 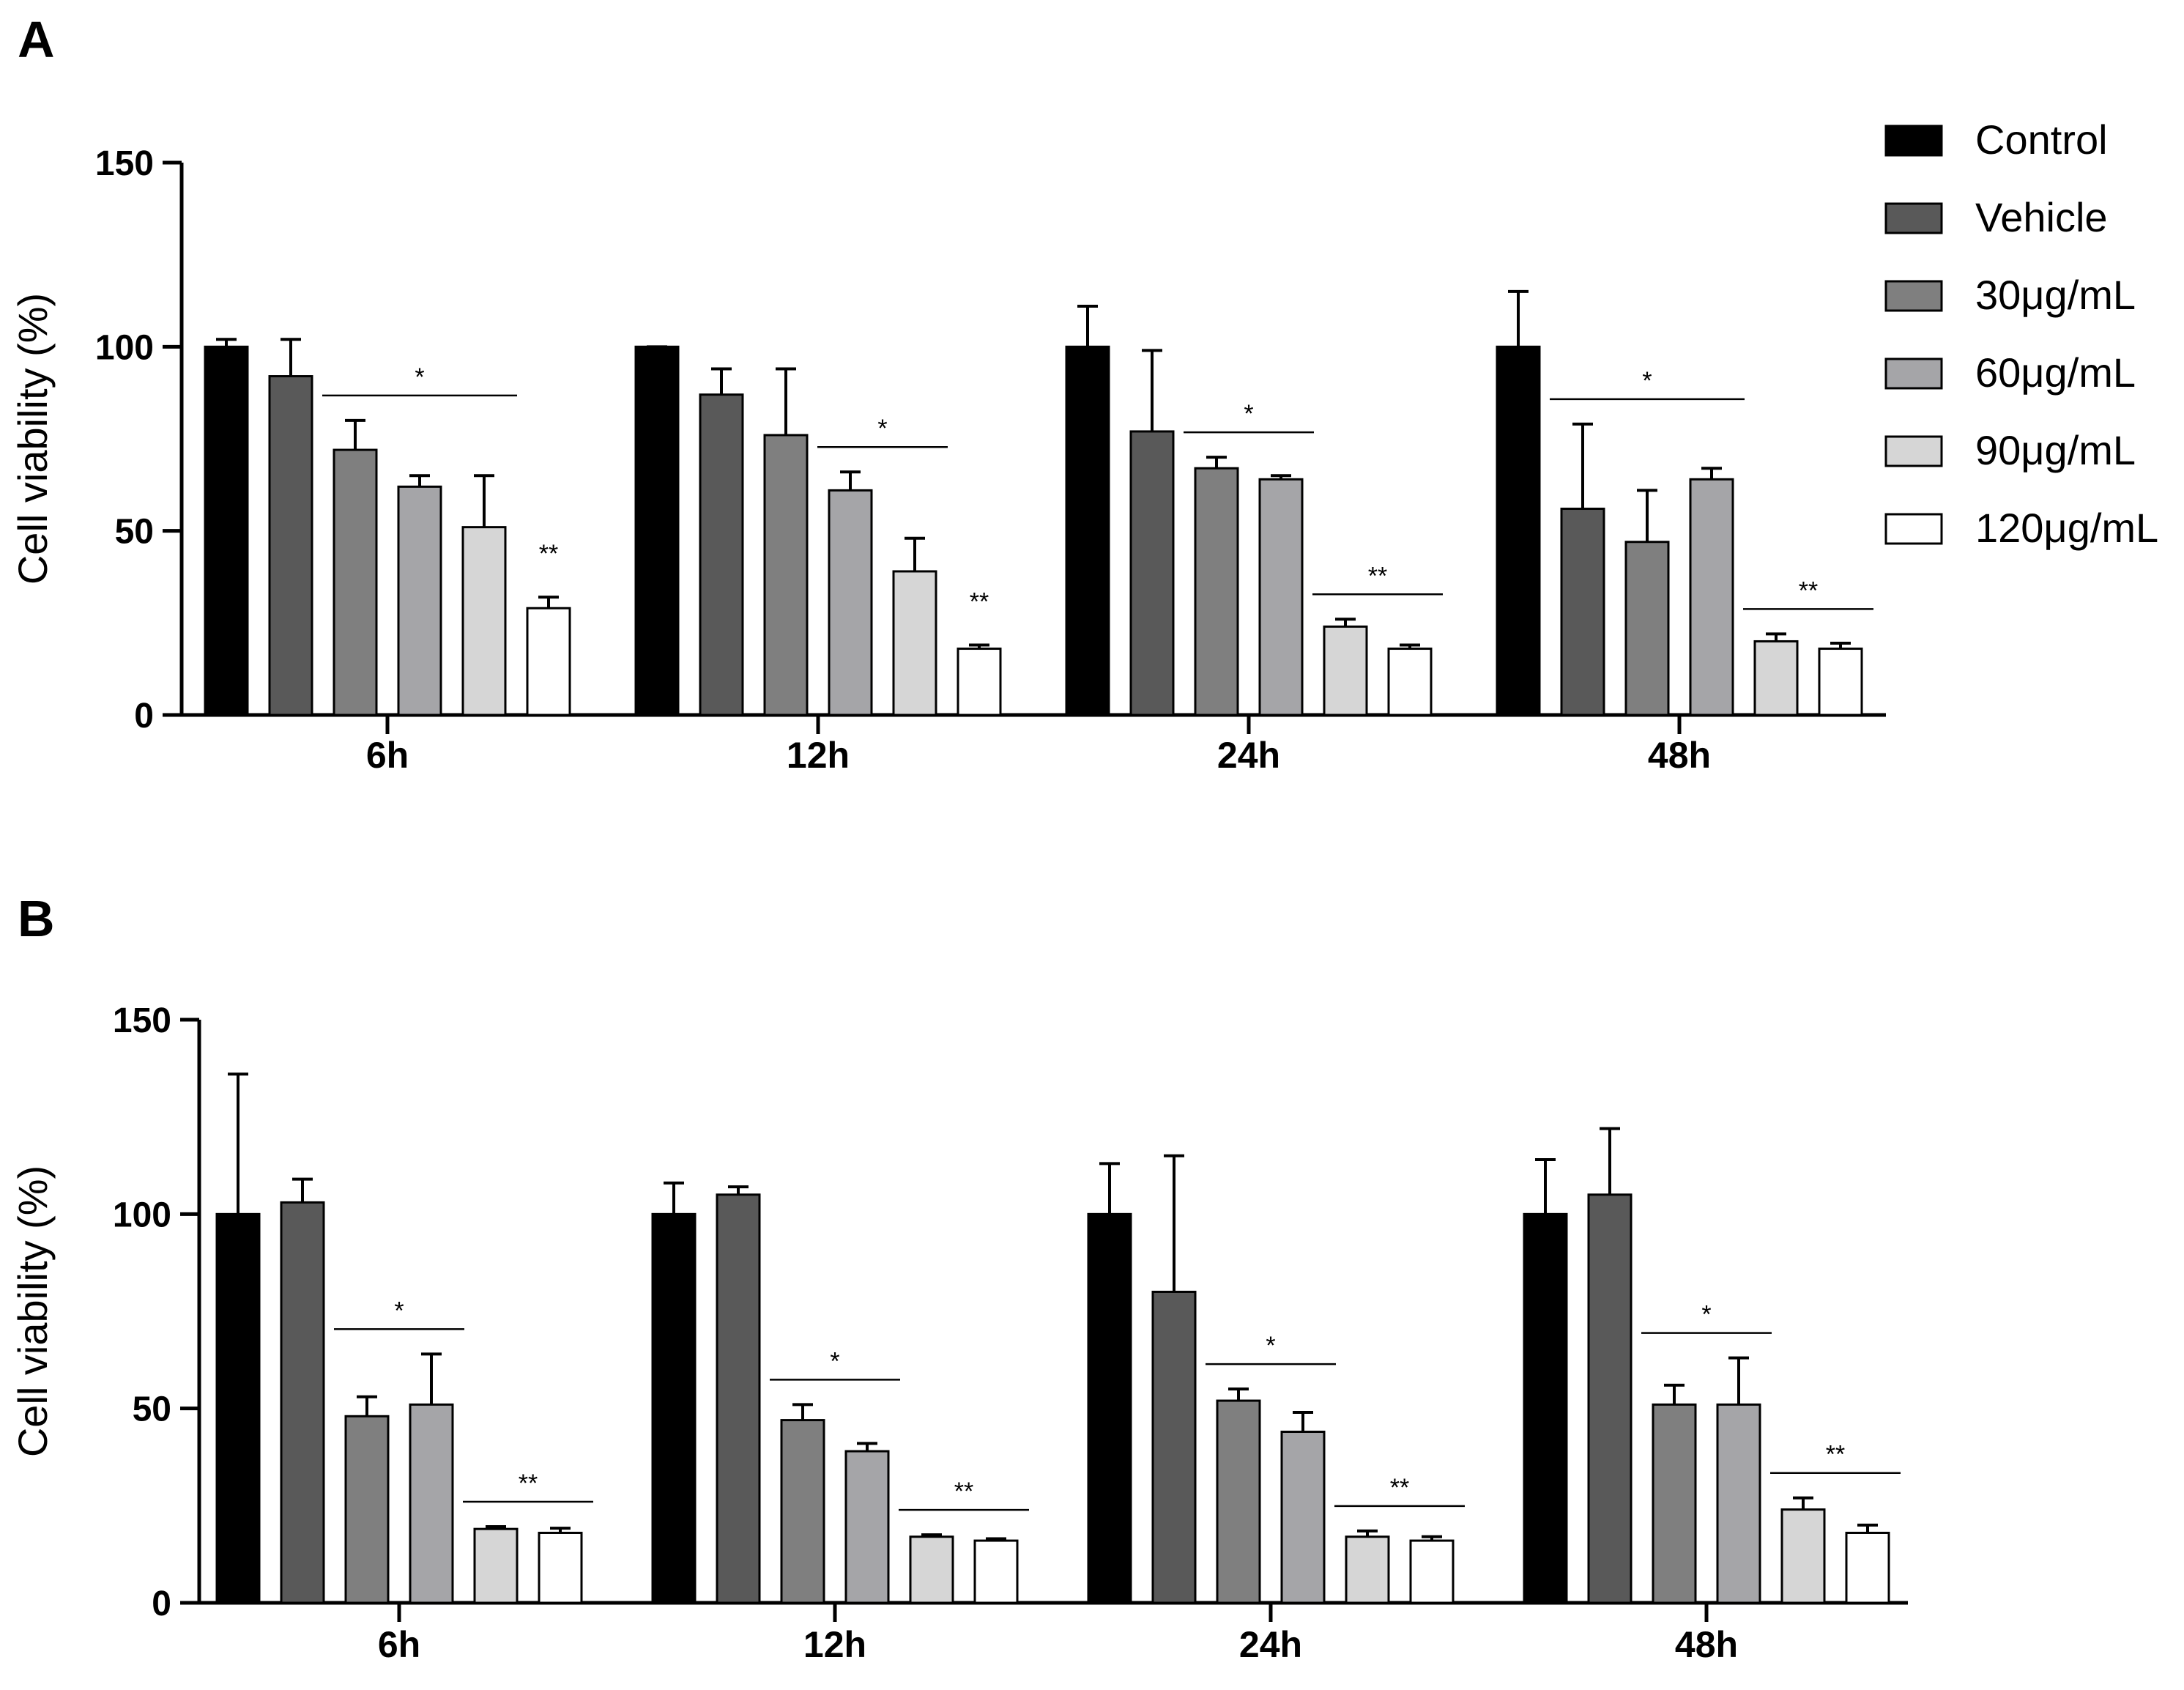 What do you see at coordinates (657, 530) in the screenshot?
I see `bar-a-12h-control` at bounding box center [657, 530].